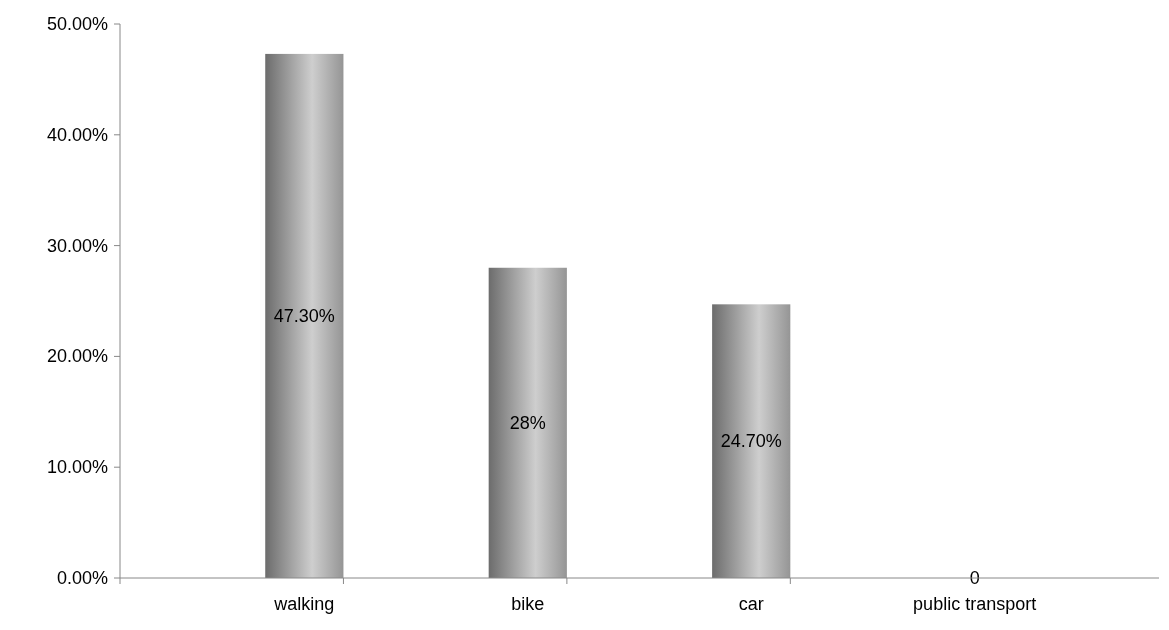  Describe the element at coordinates (975, 604) in the screenshot. I see `x-tick-label: public transport` at that location.